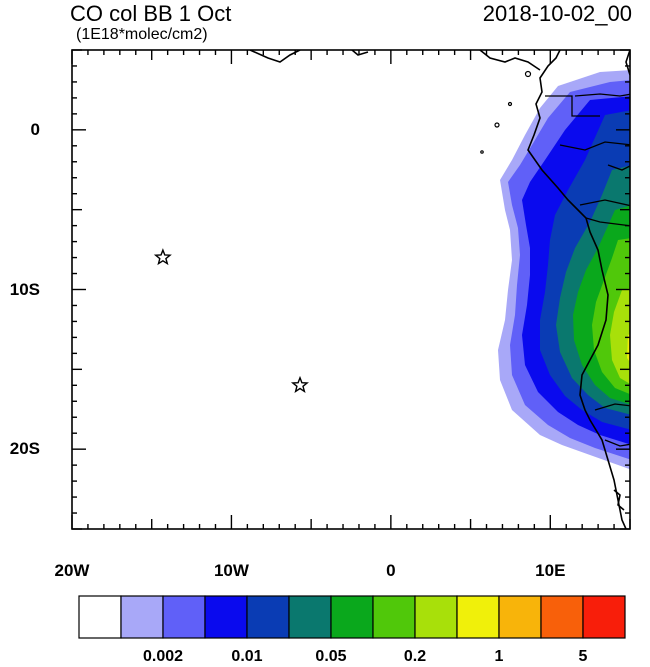 Image resolution: width=650 pixels, height=667 pixels. Describe the element at coordinates (499, 656) in the screenshot. I see `colorbar-label: 1` at that location.